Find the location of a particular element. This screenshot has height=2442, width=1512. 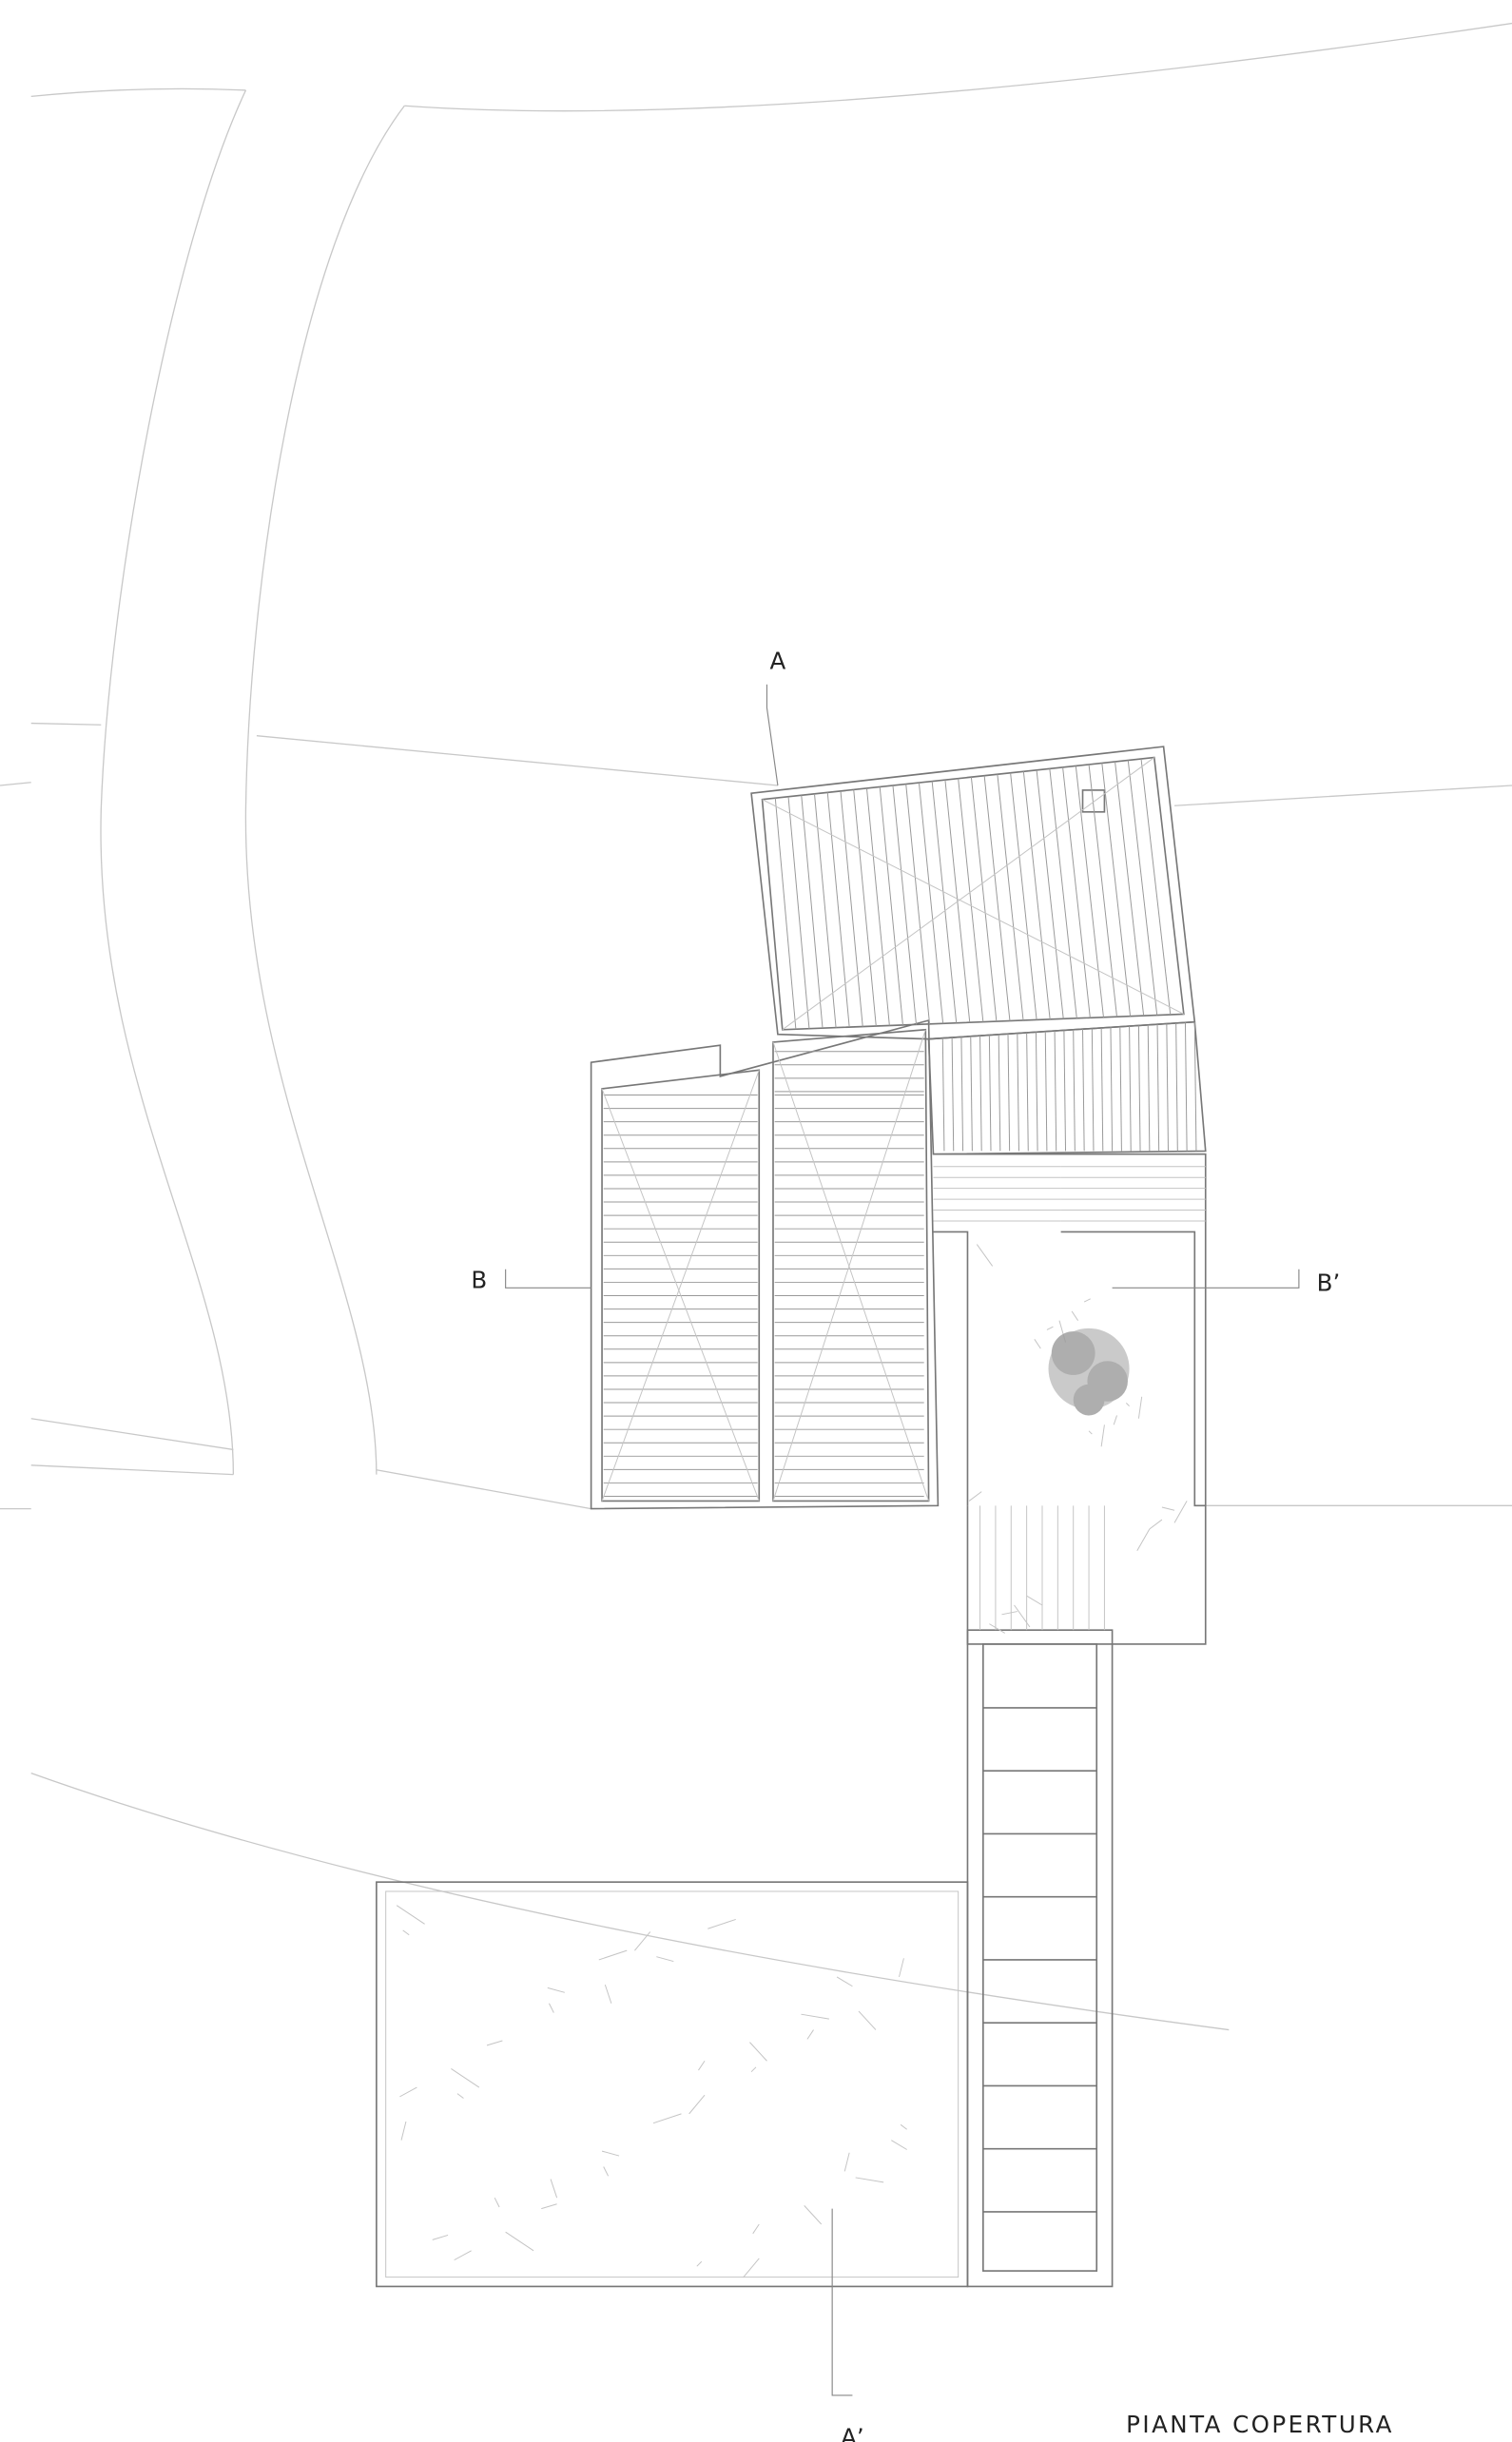

roof-outline is located at coordinates (973, 893).